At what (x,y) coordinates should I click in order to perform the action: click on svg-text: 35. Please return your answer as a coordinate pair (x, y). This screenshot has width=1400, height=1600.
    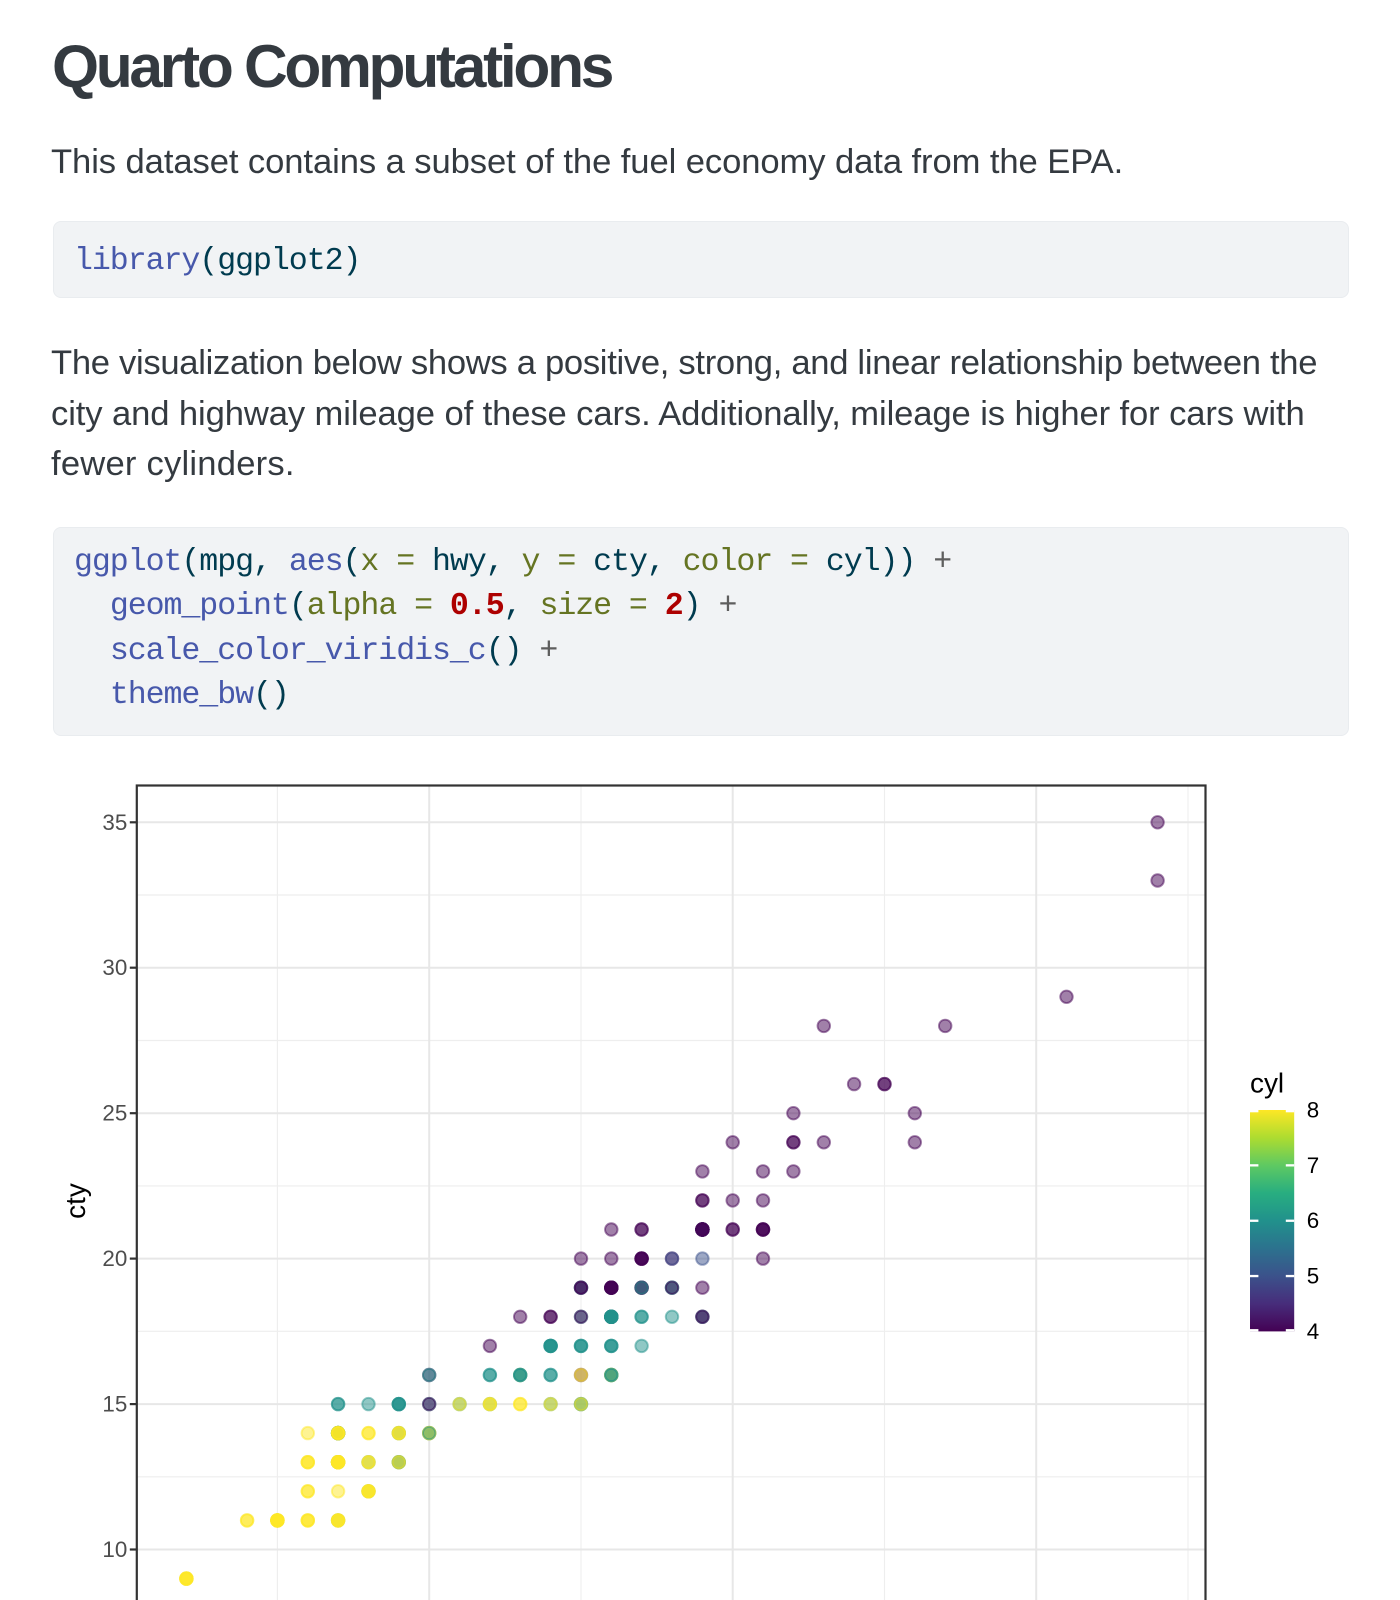
    Looking at the image, I should click on (114, 822).